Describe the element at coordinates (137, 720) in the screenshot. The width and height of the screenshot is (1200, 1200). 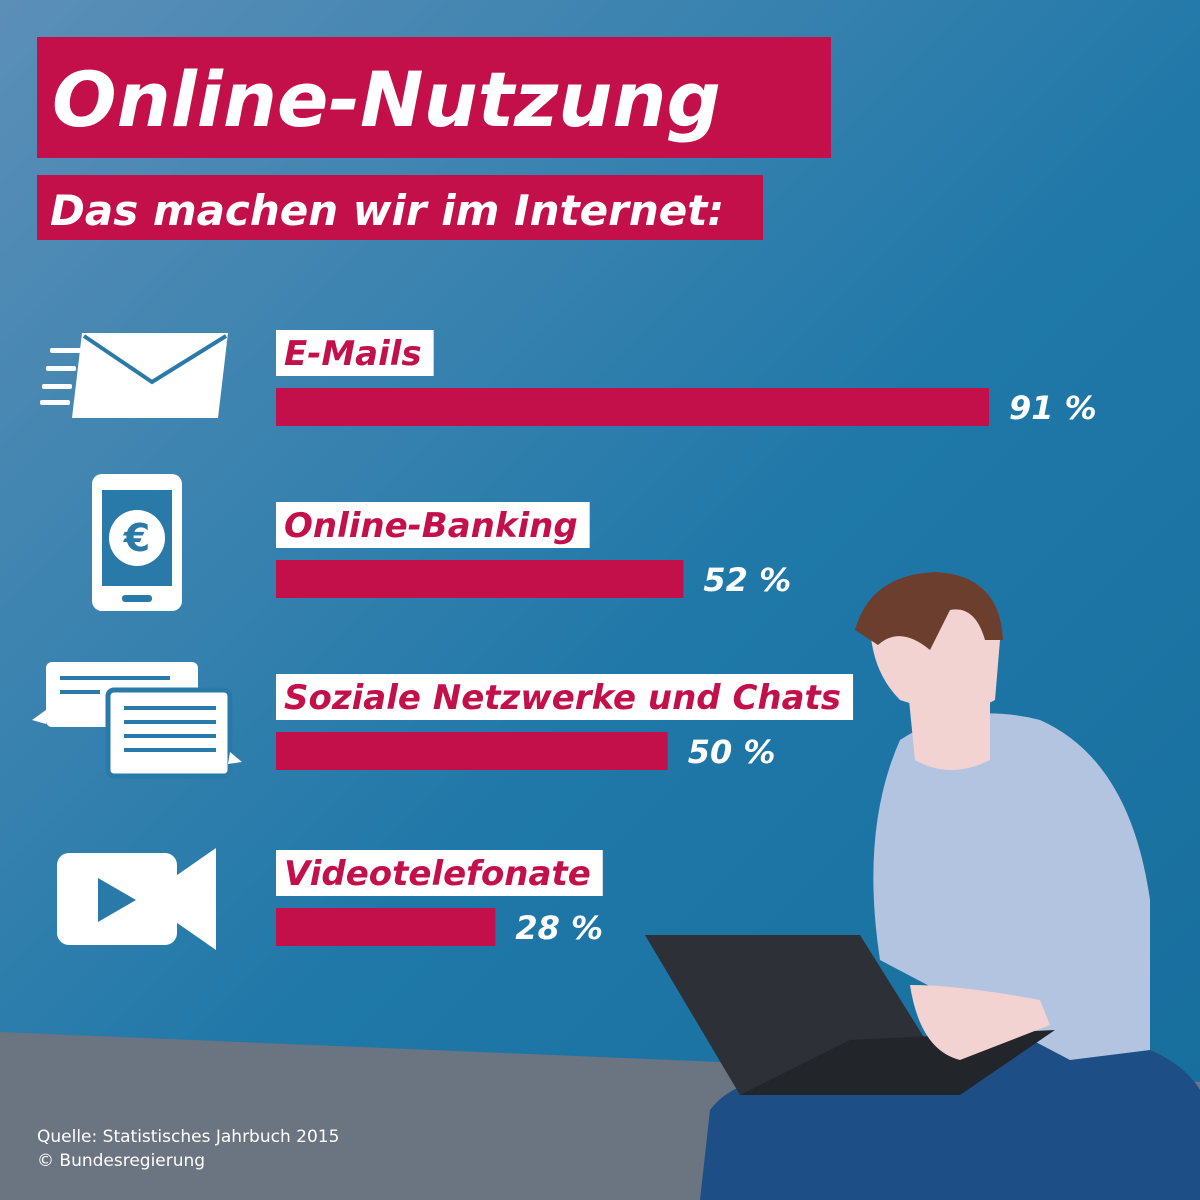
I see `chat-icon` at that location.